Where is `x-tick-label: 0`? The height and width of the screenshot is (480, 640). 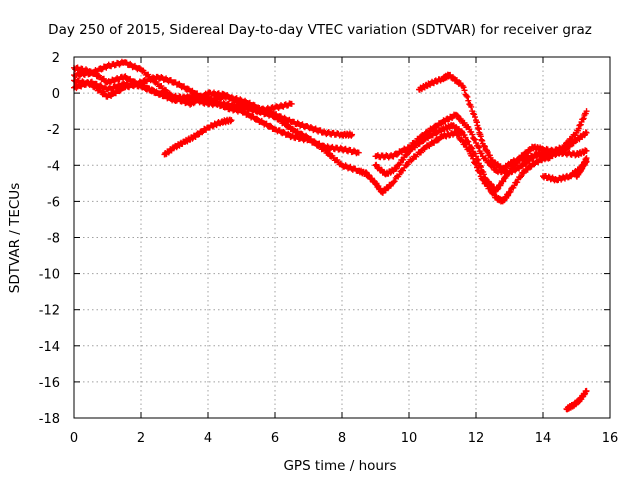 x-tick-label: 0 is located at coordinates (74, 438).